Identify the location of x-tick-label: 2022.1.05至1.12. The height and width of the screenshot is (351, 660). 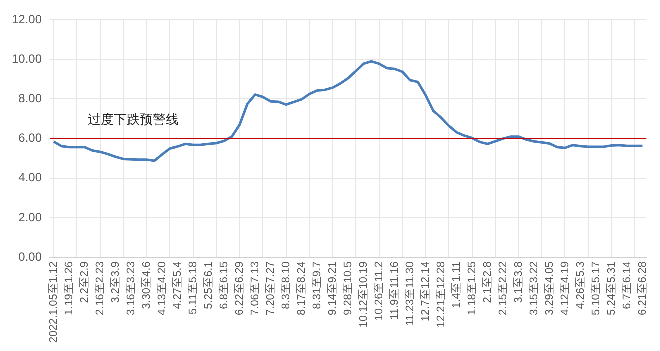
(54, 303).